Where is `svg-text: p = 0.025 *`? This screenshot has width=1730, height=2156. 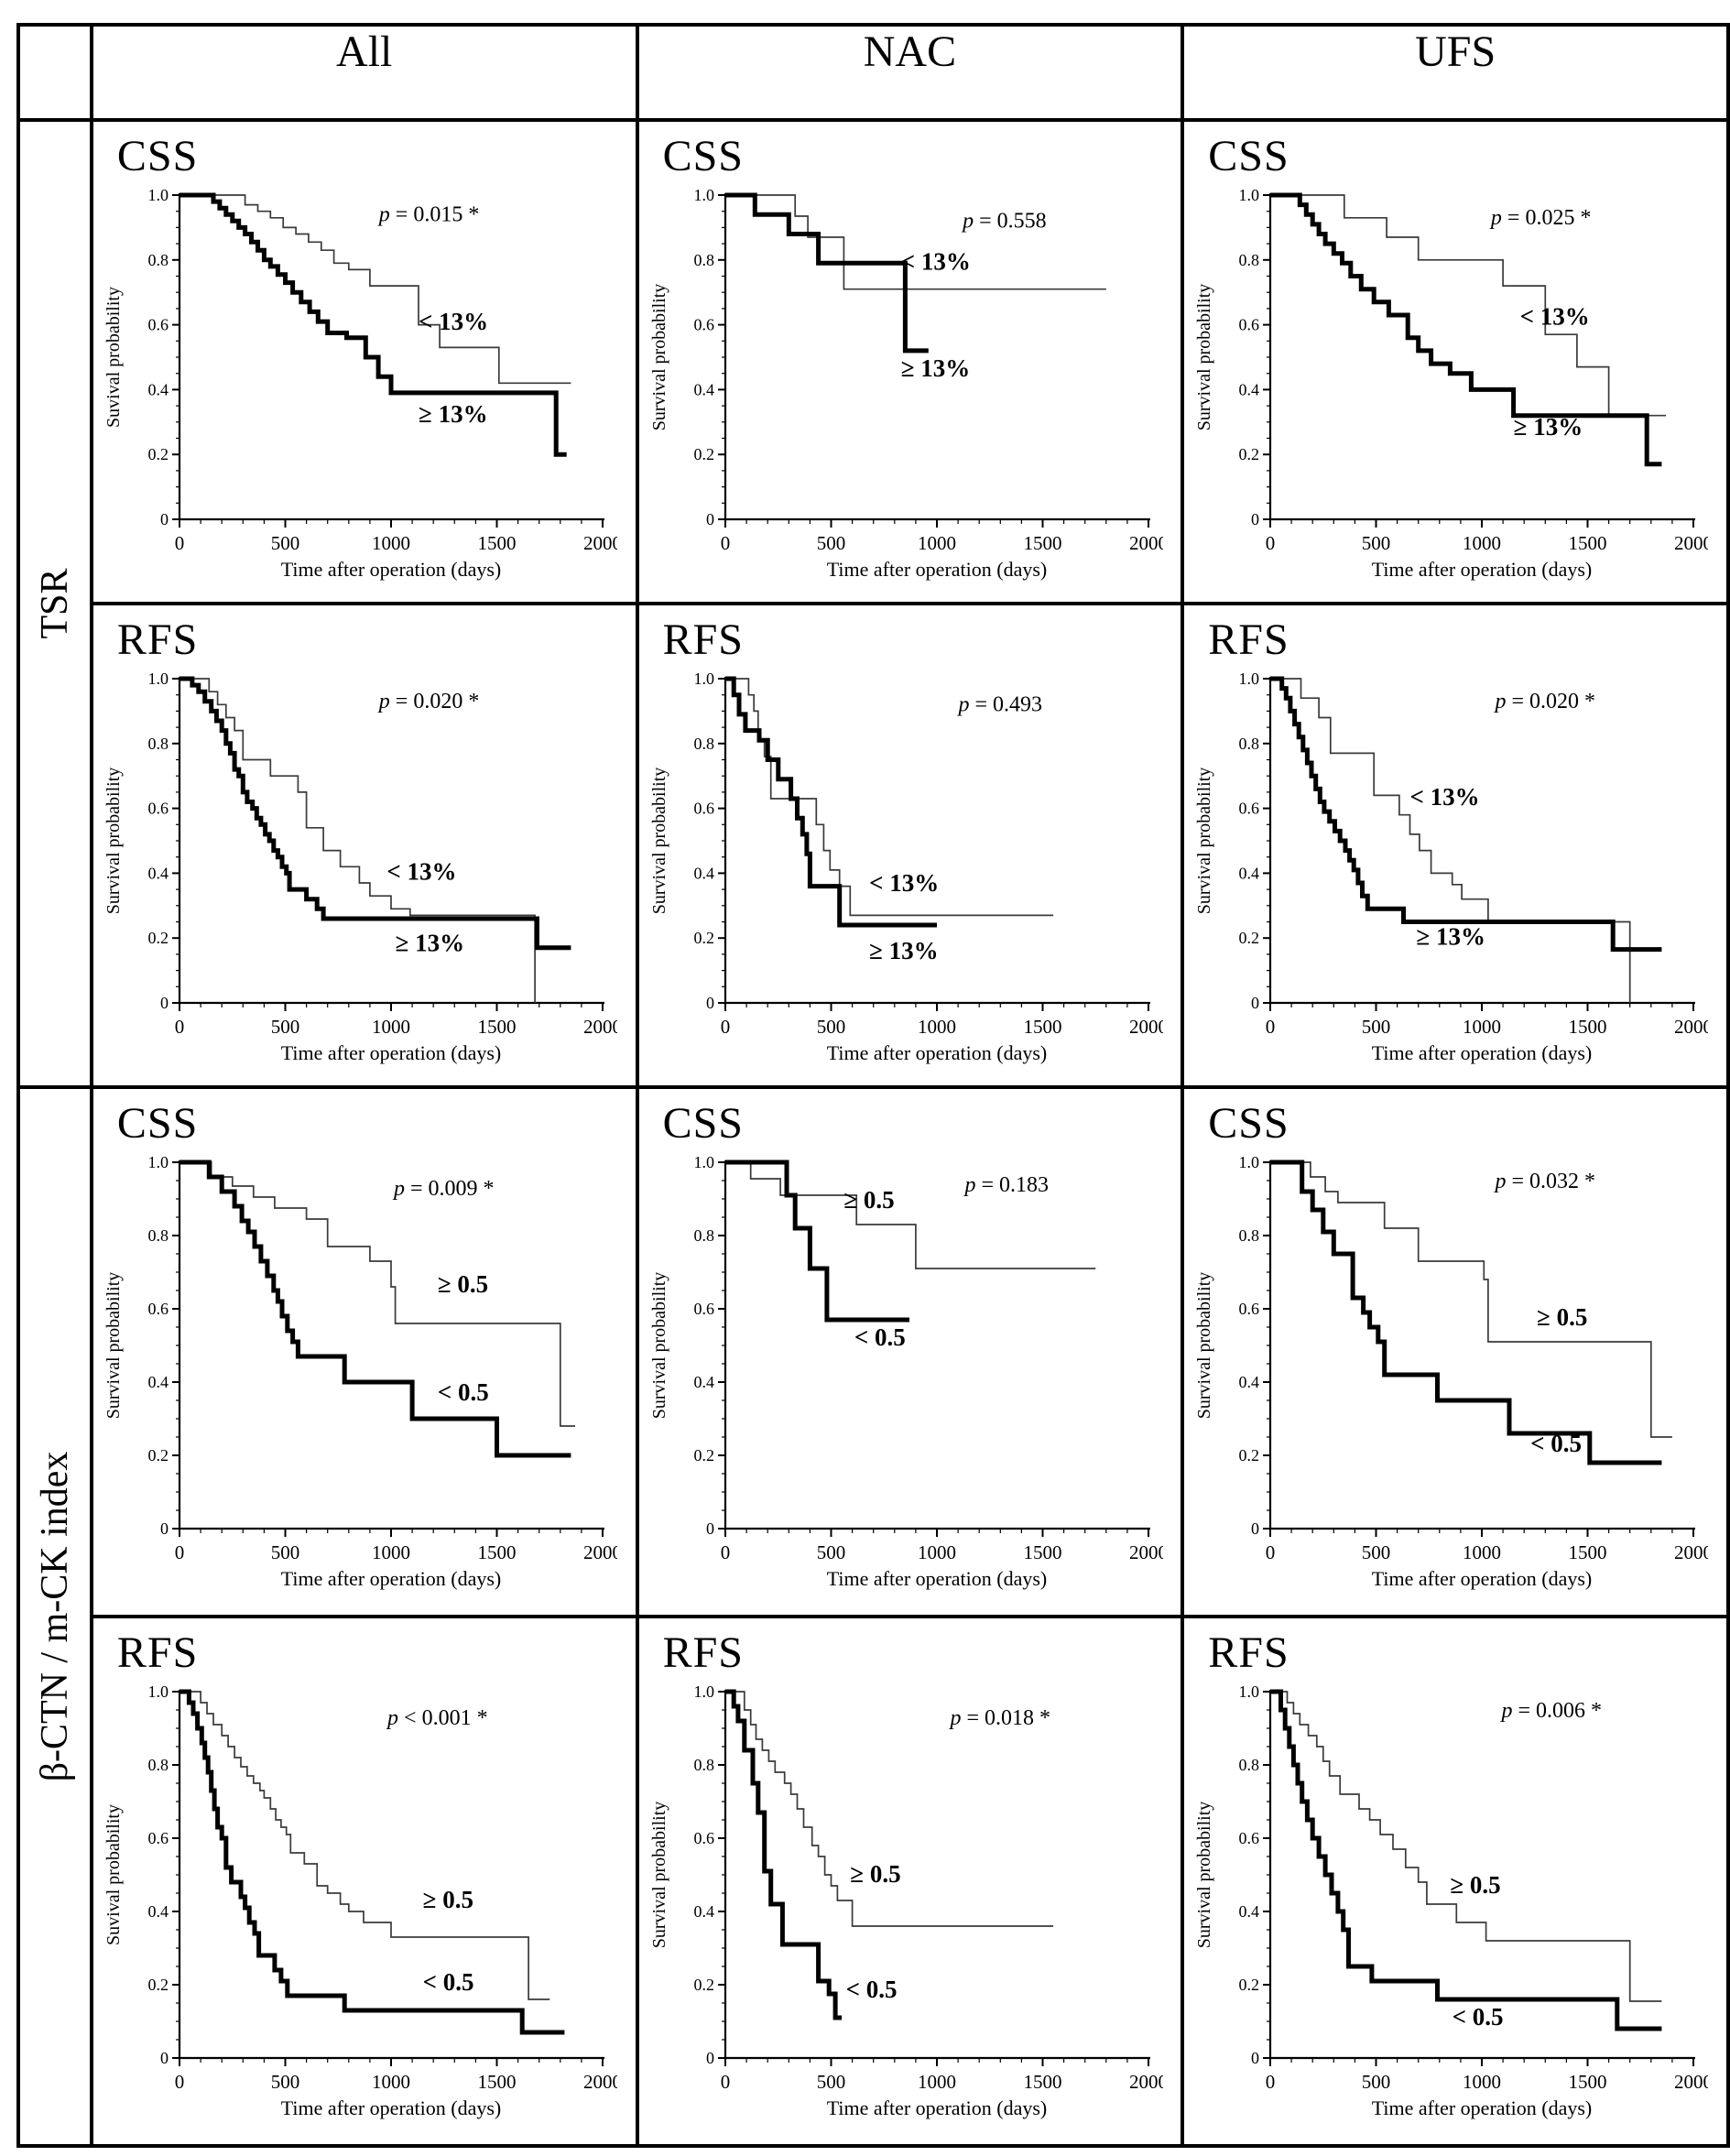 svg-text: p = 0.025 * is located at coordinates (1540, 218).